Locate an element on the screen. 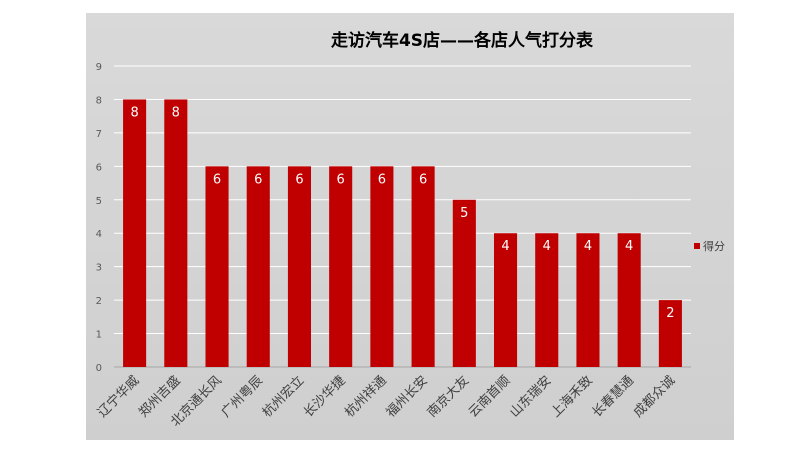  y-tick-label: 0 is located at coordinates (99, 368).